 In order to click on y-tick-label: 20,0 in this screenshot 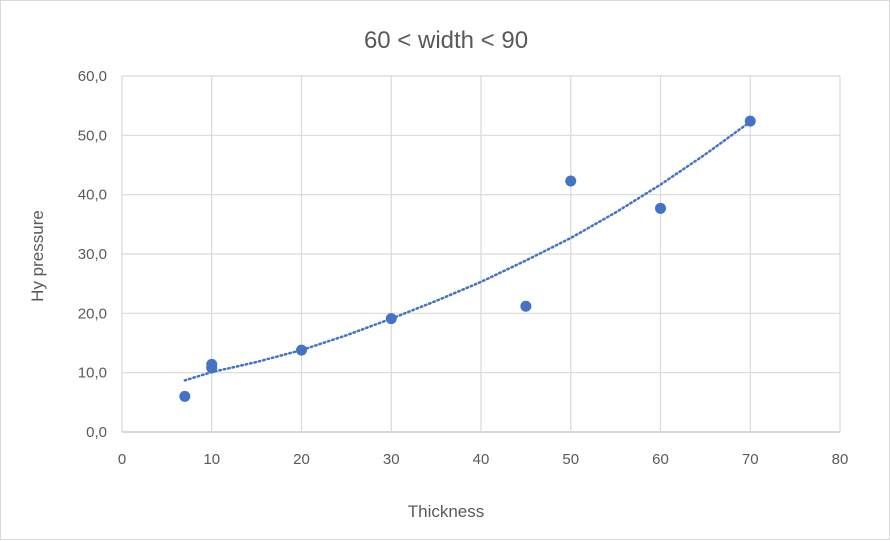, I will do `click(92, 313)`.